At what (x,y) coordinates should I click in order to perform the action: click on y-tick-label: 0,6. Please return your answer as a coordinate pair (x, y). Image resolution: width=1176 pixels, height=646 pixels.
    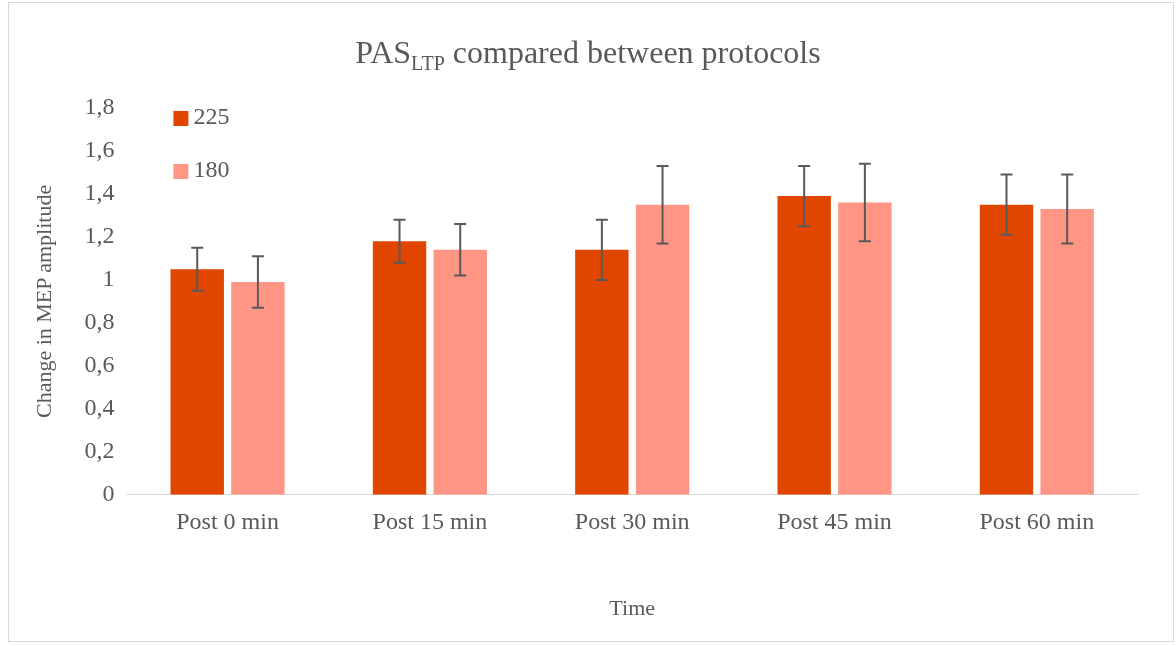
    Looking at the image, I should click on (99, 364).